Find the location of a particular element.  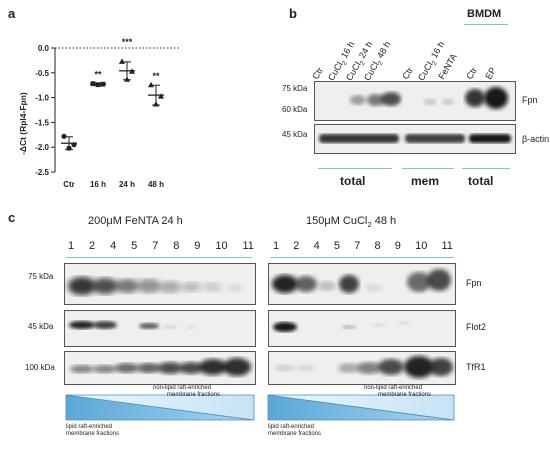

y-tick-label: -2.0 is located at coordinates (42, 147).